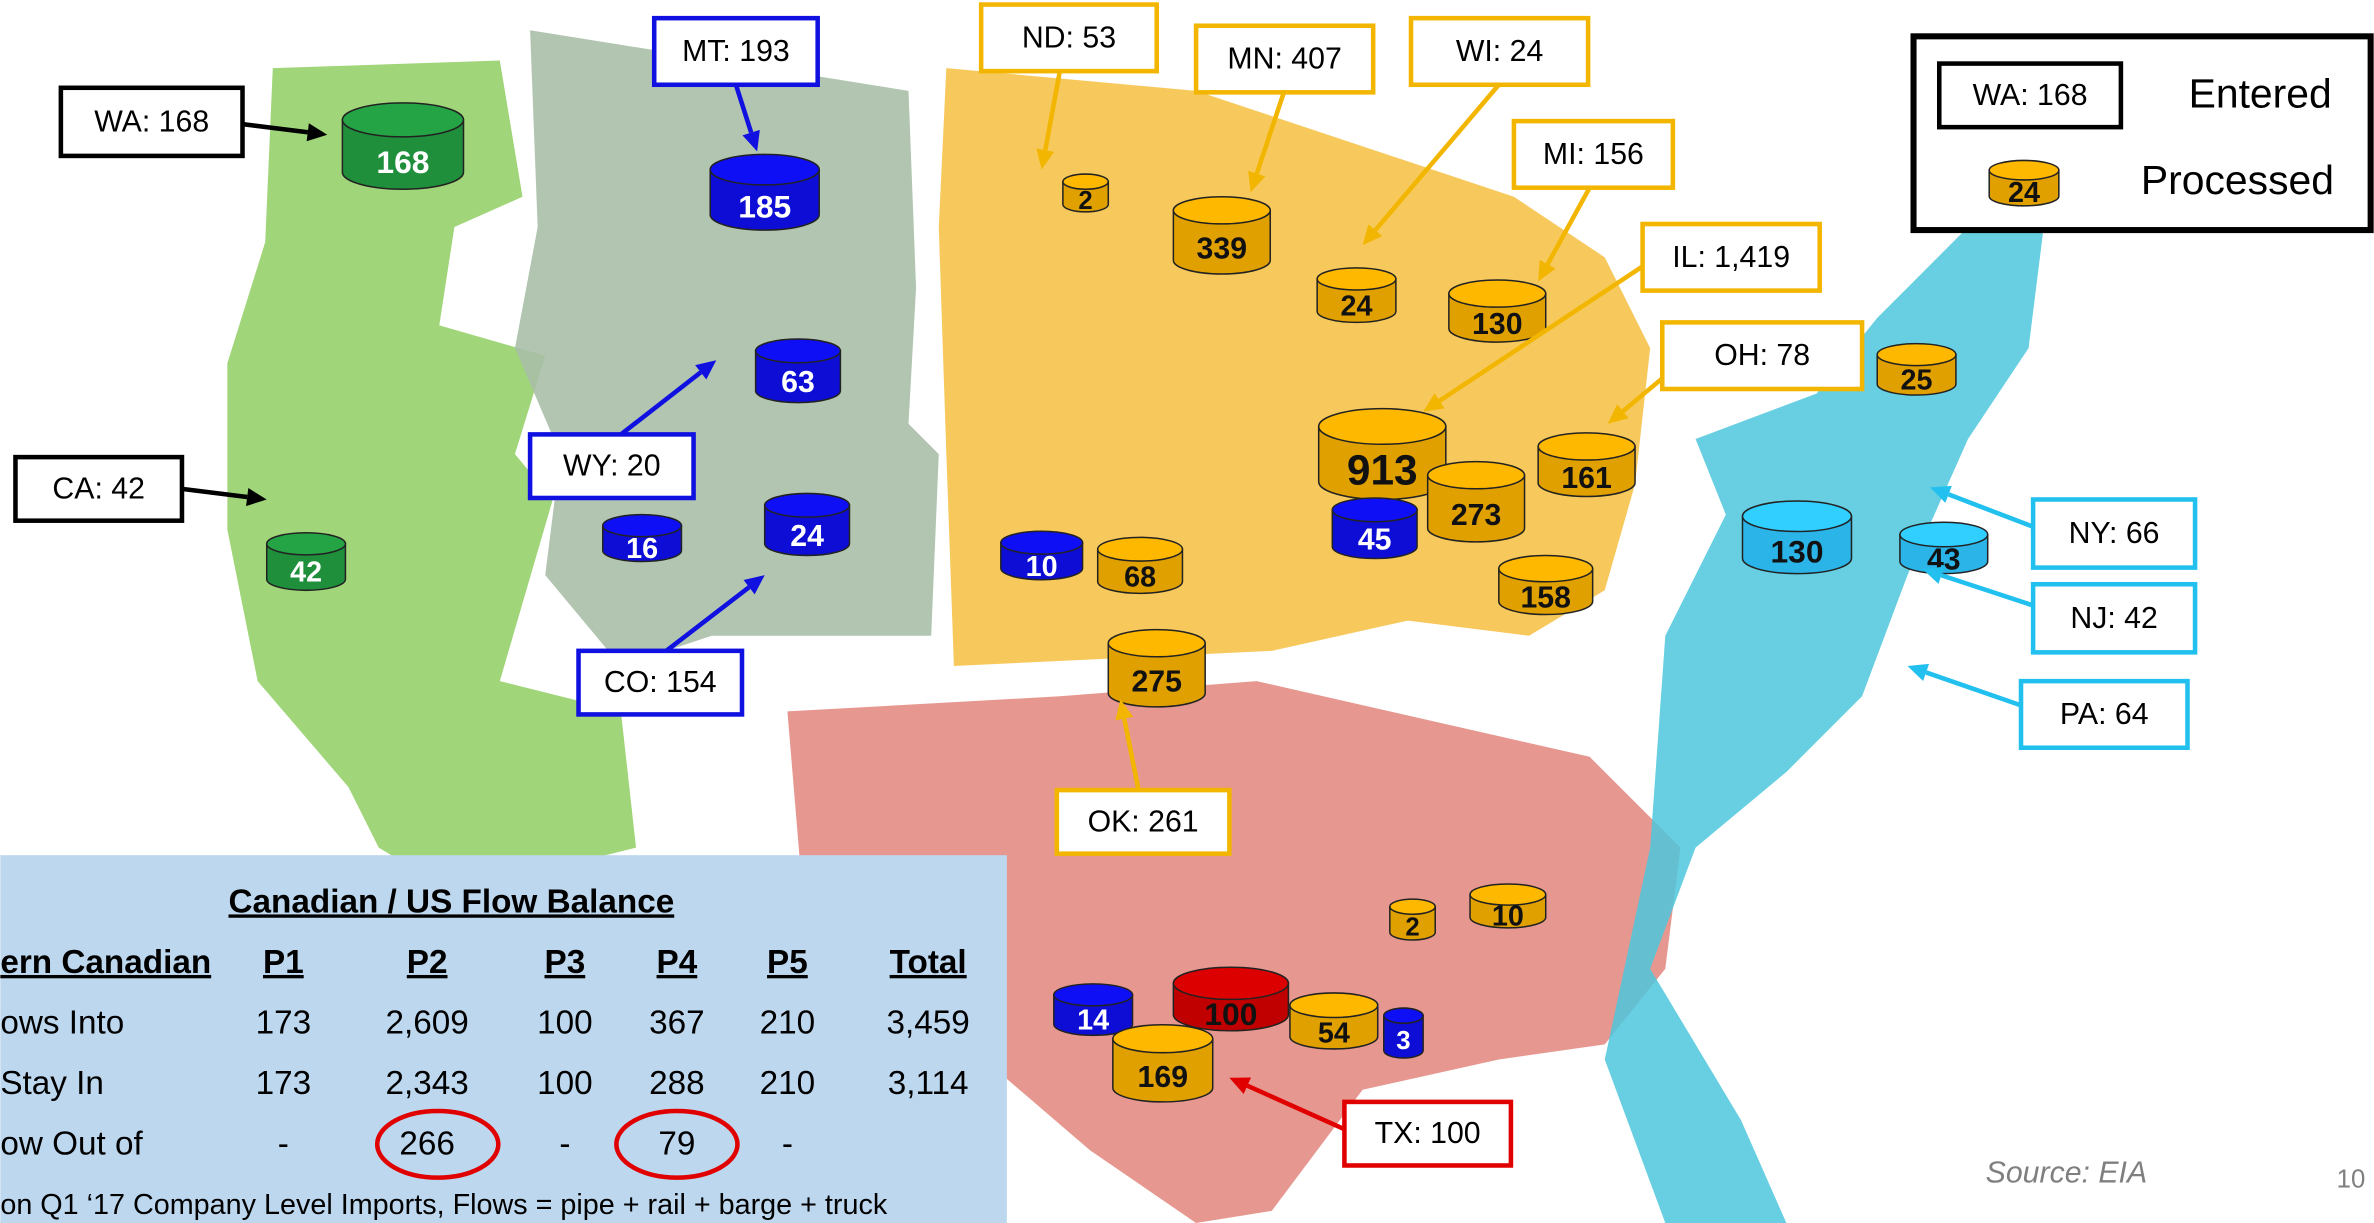  I want to click on callout: MI: 156, so click(1593, 200).